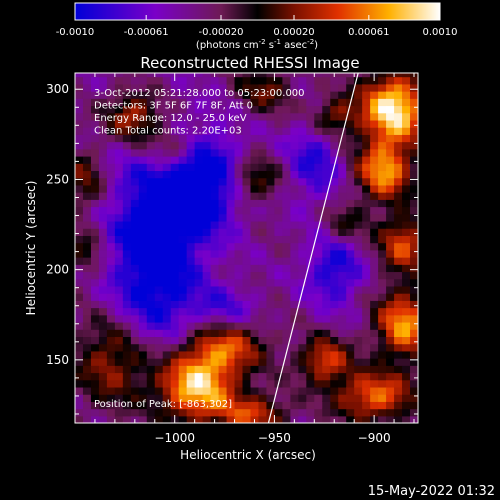 The width and height of the screenshot is (500, 500). I want to click on colorbar-tick-label: 0.0010, so click(440, 32).